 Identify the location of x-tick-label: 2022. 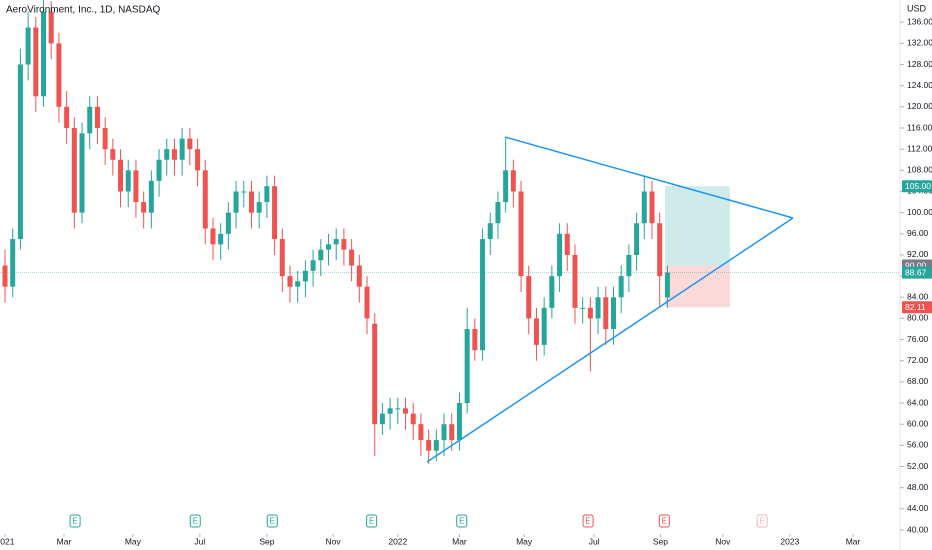
(397, 541).